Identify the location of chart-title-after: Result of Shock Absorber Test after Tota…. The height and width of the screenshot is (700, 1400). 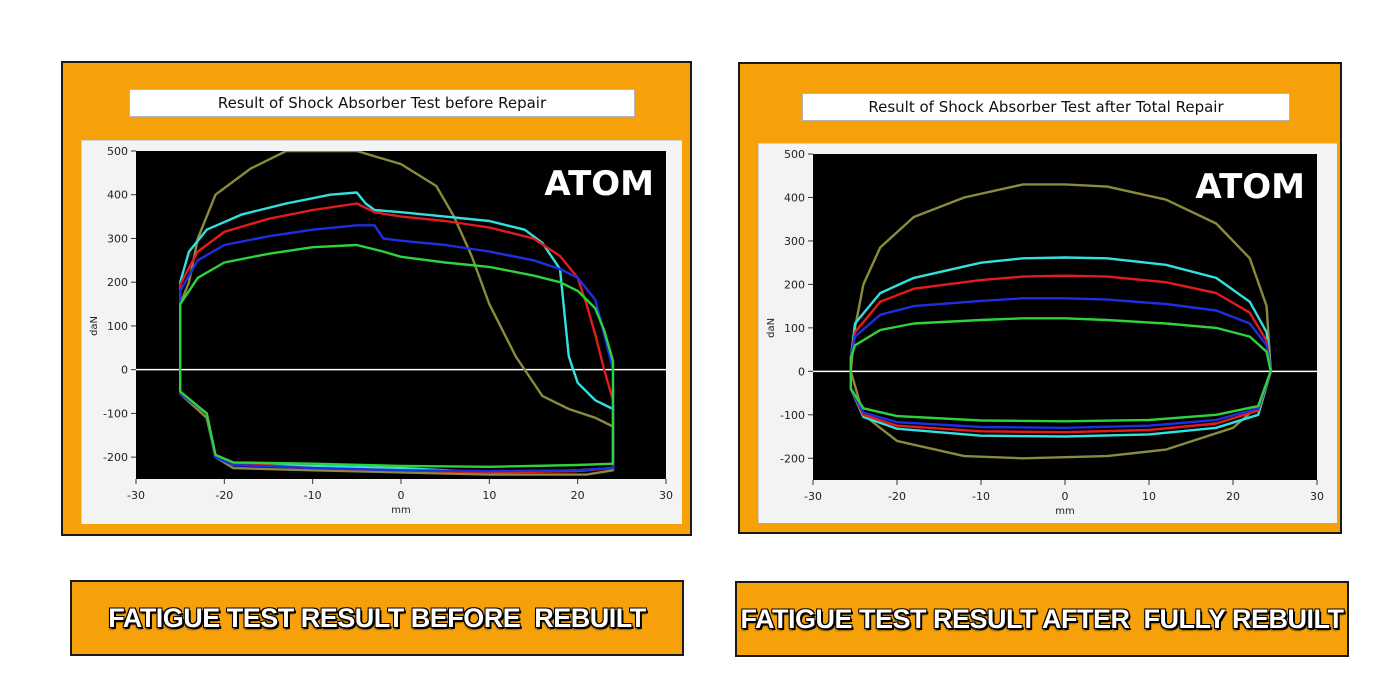
(1046, 107).